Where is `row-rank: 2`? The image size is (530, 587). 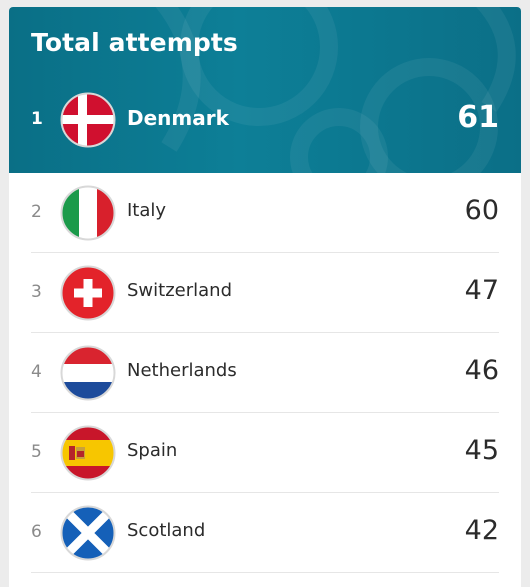
row-rank: 2 is located at coordinates (36, 212).